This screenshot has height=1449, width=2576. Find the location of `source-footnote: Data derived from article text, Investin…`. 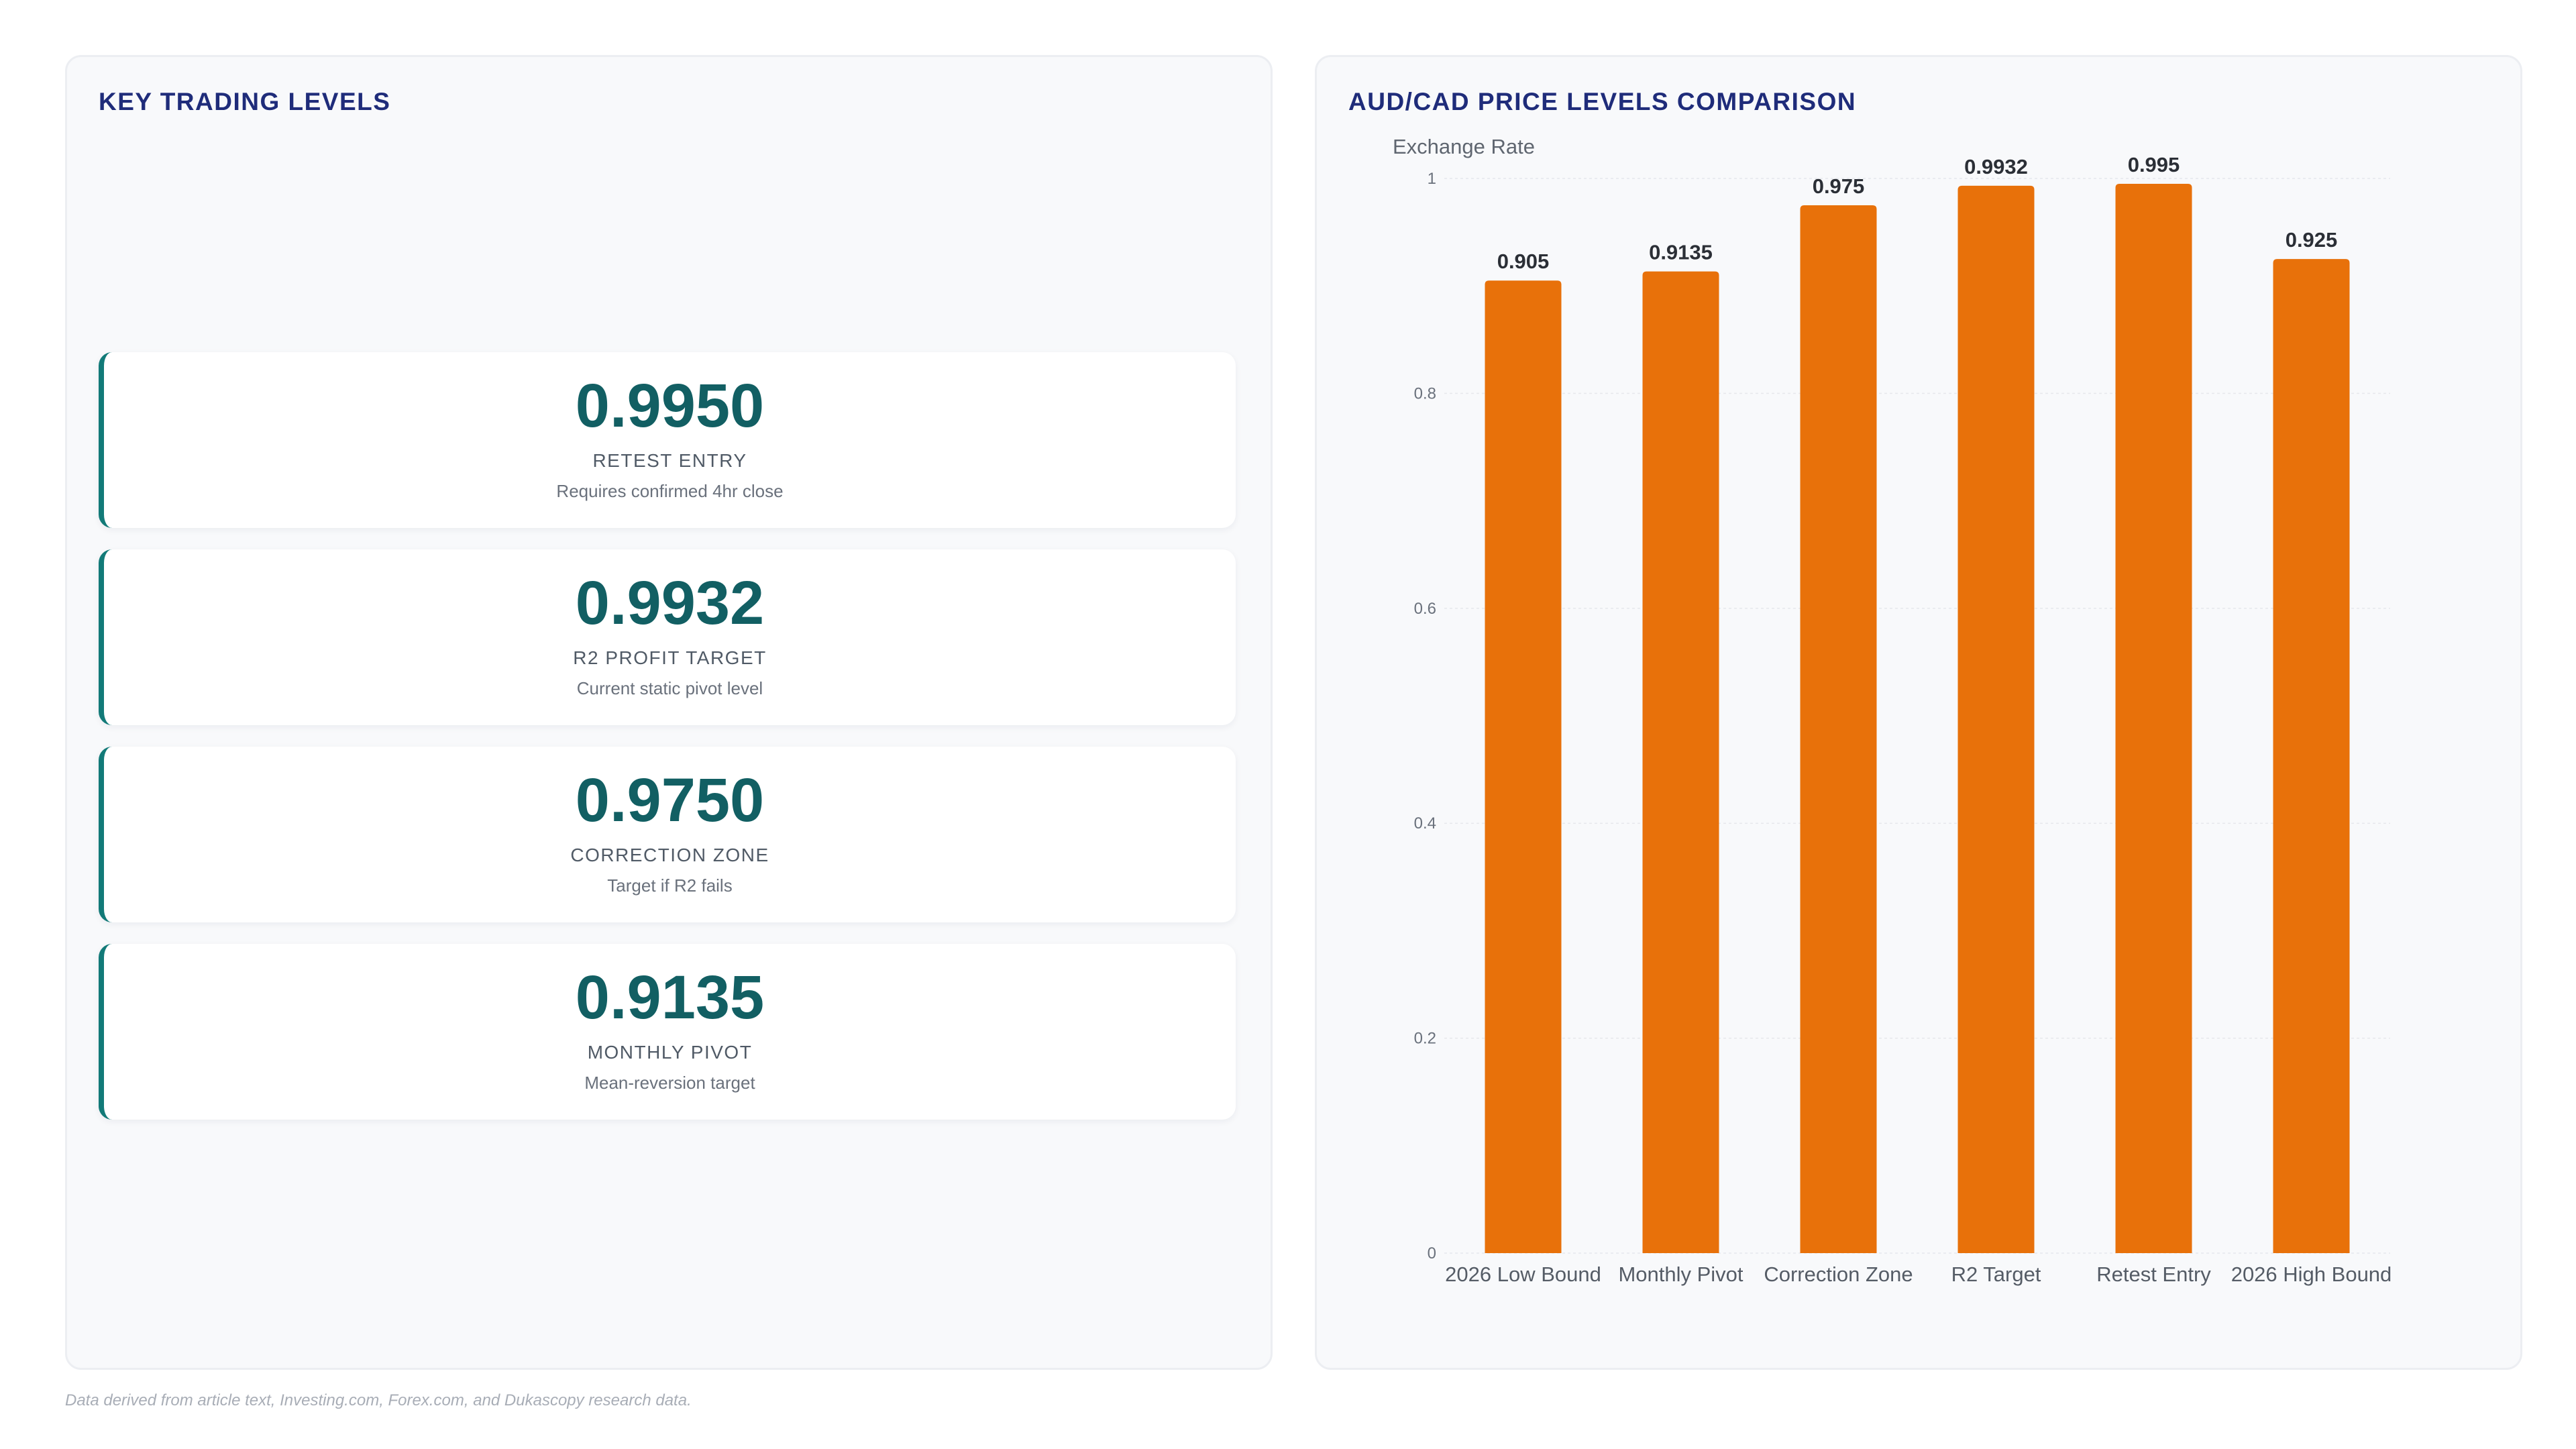

source-footnote: Data derived from article text, Investin… is located at coordinates (378, 1400).